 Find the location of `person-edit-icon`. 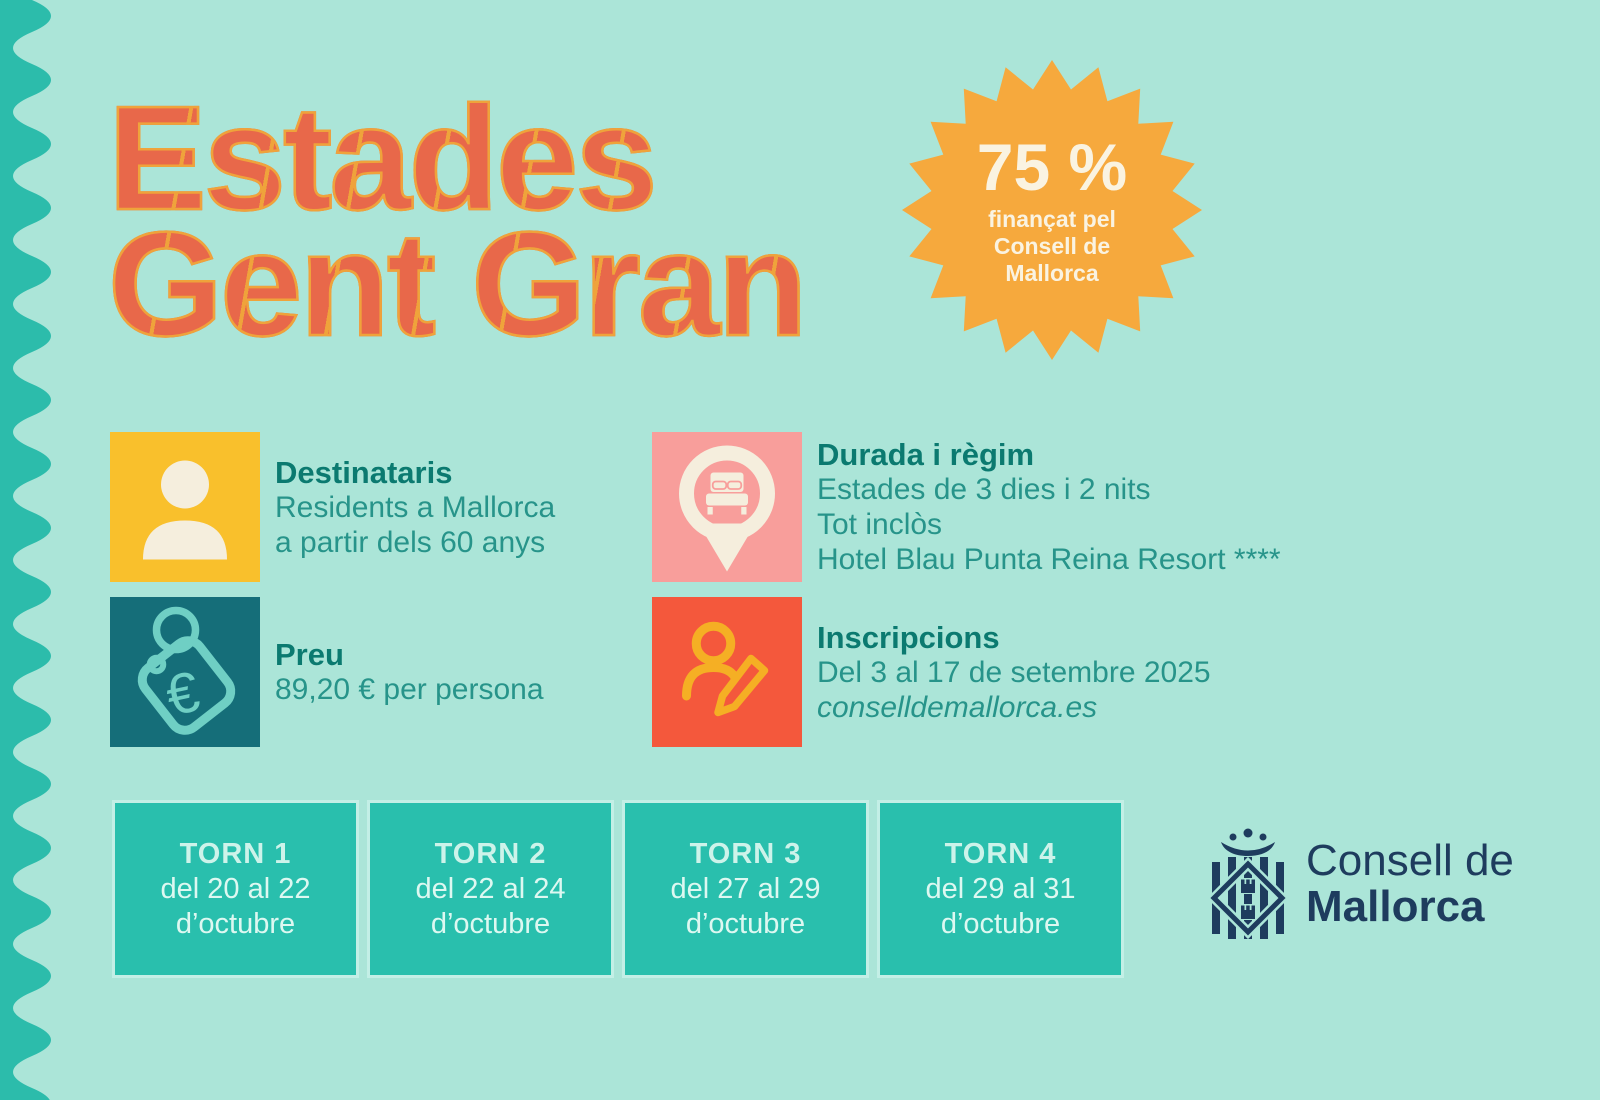

person-edit-icon is located at coordinates (727, 672).